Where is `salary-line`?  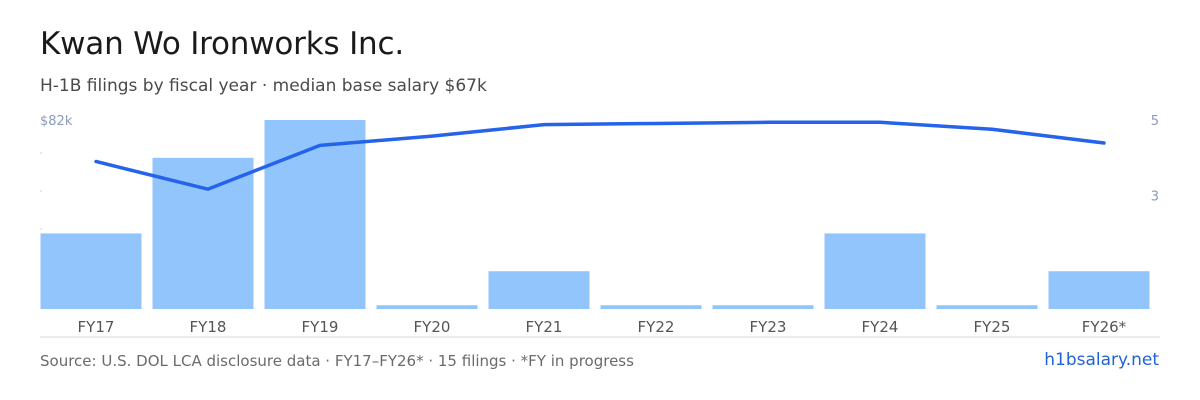 salary-line is located at coordinates (600, 155).